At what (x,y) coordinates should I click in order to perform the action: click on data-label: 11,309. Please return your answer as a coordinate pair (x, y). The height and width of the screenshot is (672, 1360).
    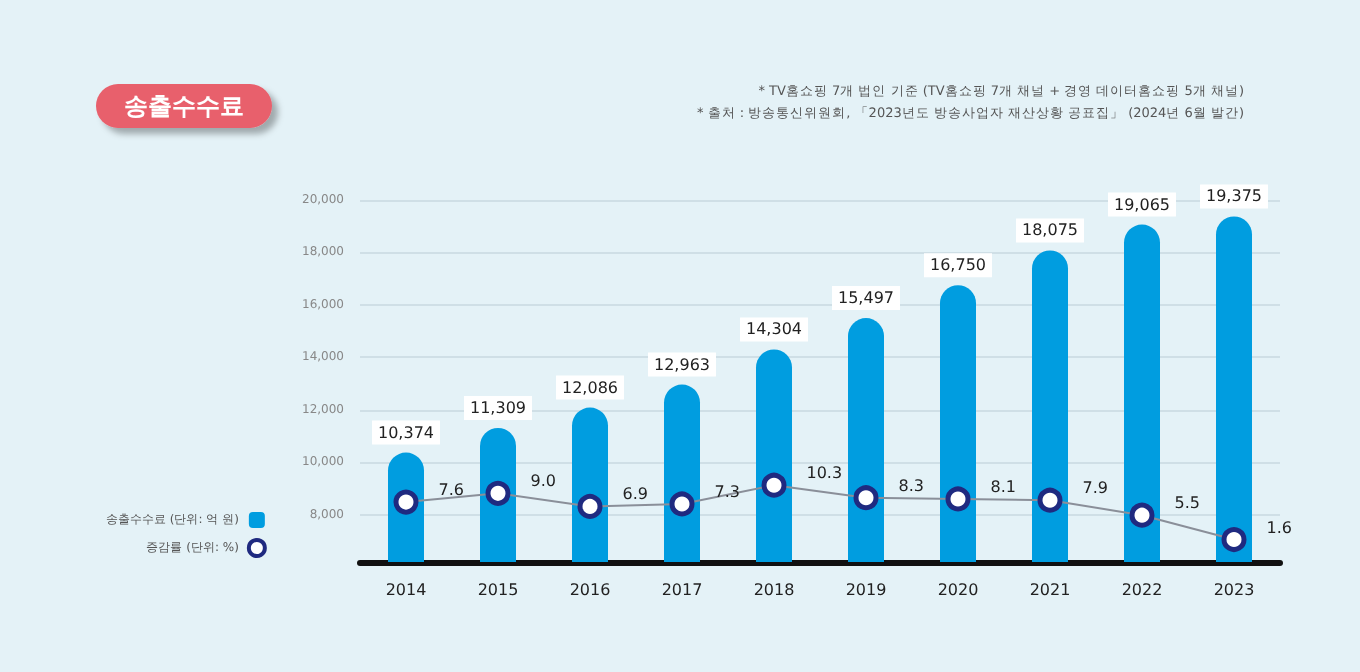
    Looking at the image, I should click on (498, 407).